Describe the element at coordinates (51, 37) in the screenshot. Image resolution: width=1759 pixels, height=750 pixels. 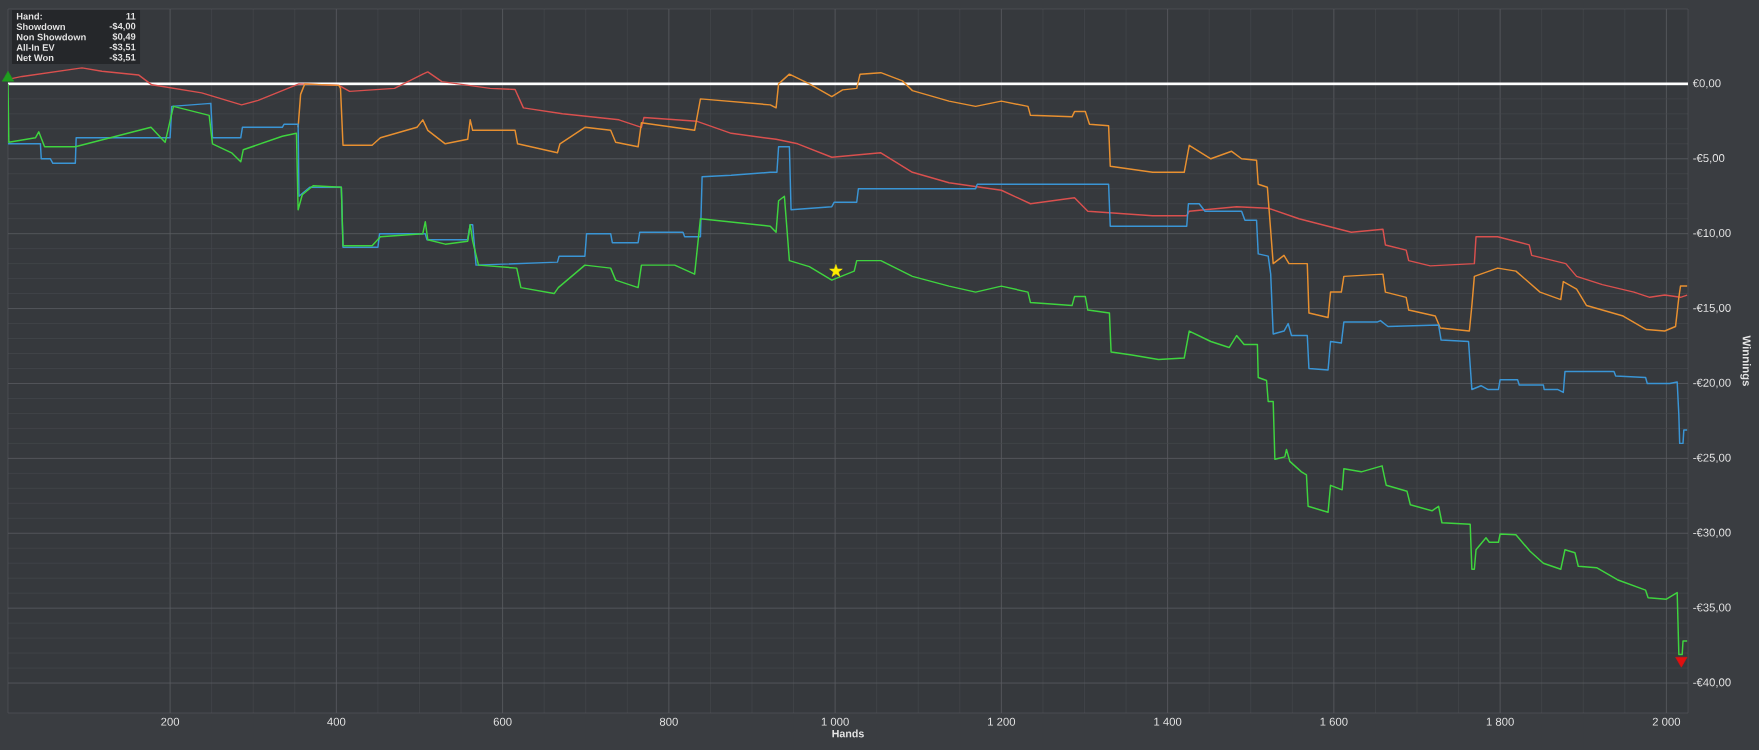
I see `annotation: Non Showdown` at that location.